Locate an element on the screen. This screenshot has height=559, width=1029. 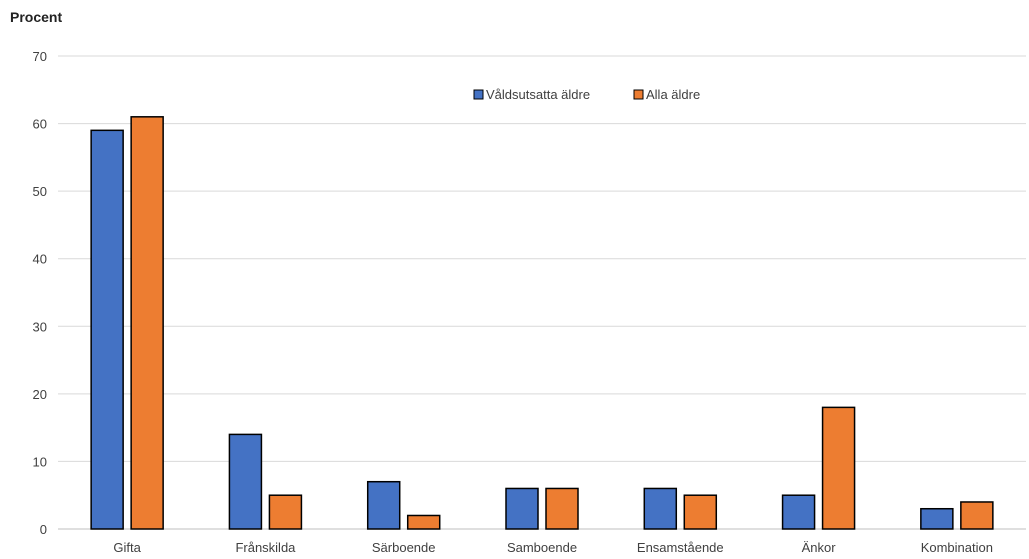
y-axis-ticks: 0 10 20 30 40 50 60 70 is located at coordinates (40, 293).